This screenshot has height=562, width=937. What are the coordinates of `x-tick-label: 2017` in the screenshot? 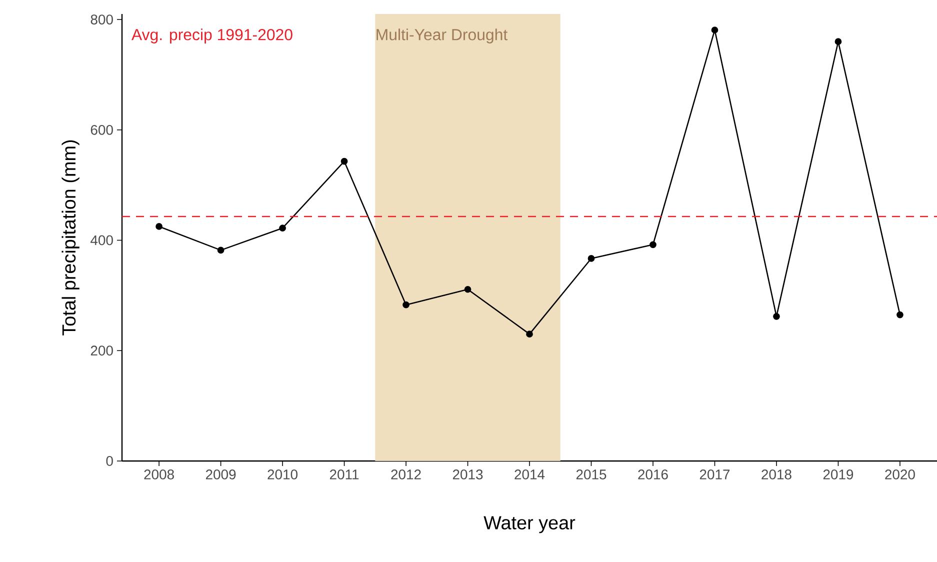 It's located at (715, 475).